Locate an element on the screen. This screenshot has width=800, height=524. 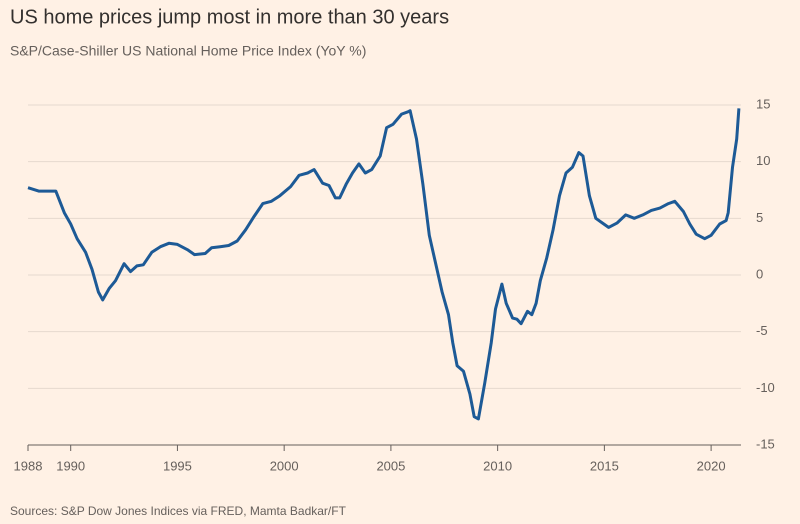
x-tick-label: 1995 is located at coordinates (177, 465).